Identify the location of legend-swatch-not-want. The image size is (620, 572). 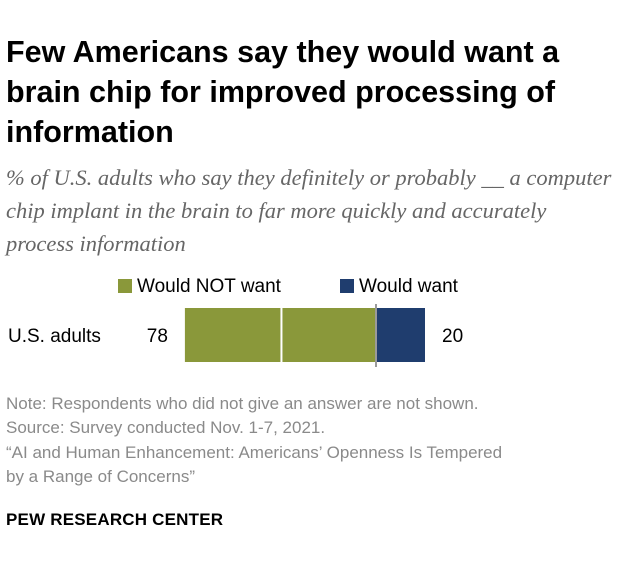
(125, 286).